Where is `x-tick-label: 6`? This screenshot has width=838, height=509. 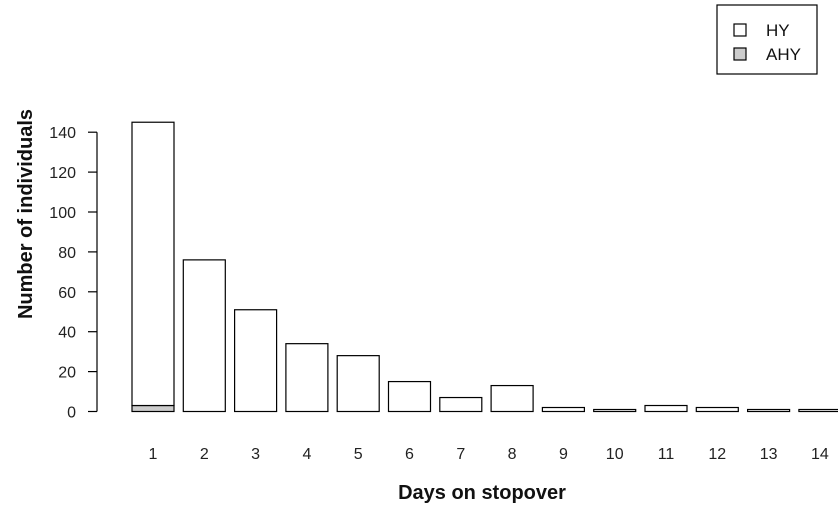 x-tick-label: 6 is located at coordinates (409, 454).